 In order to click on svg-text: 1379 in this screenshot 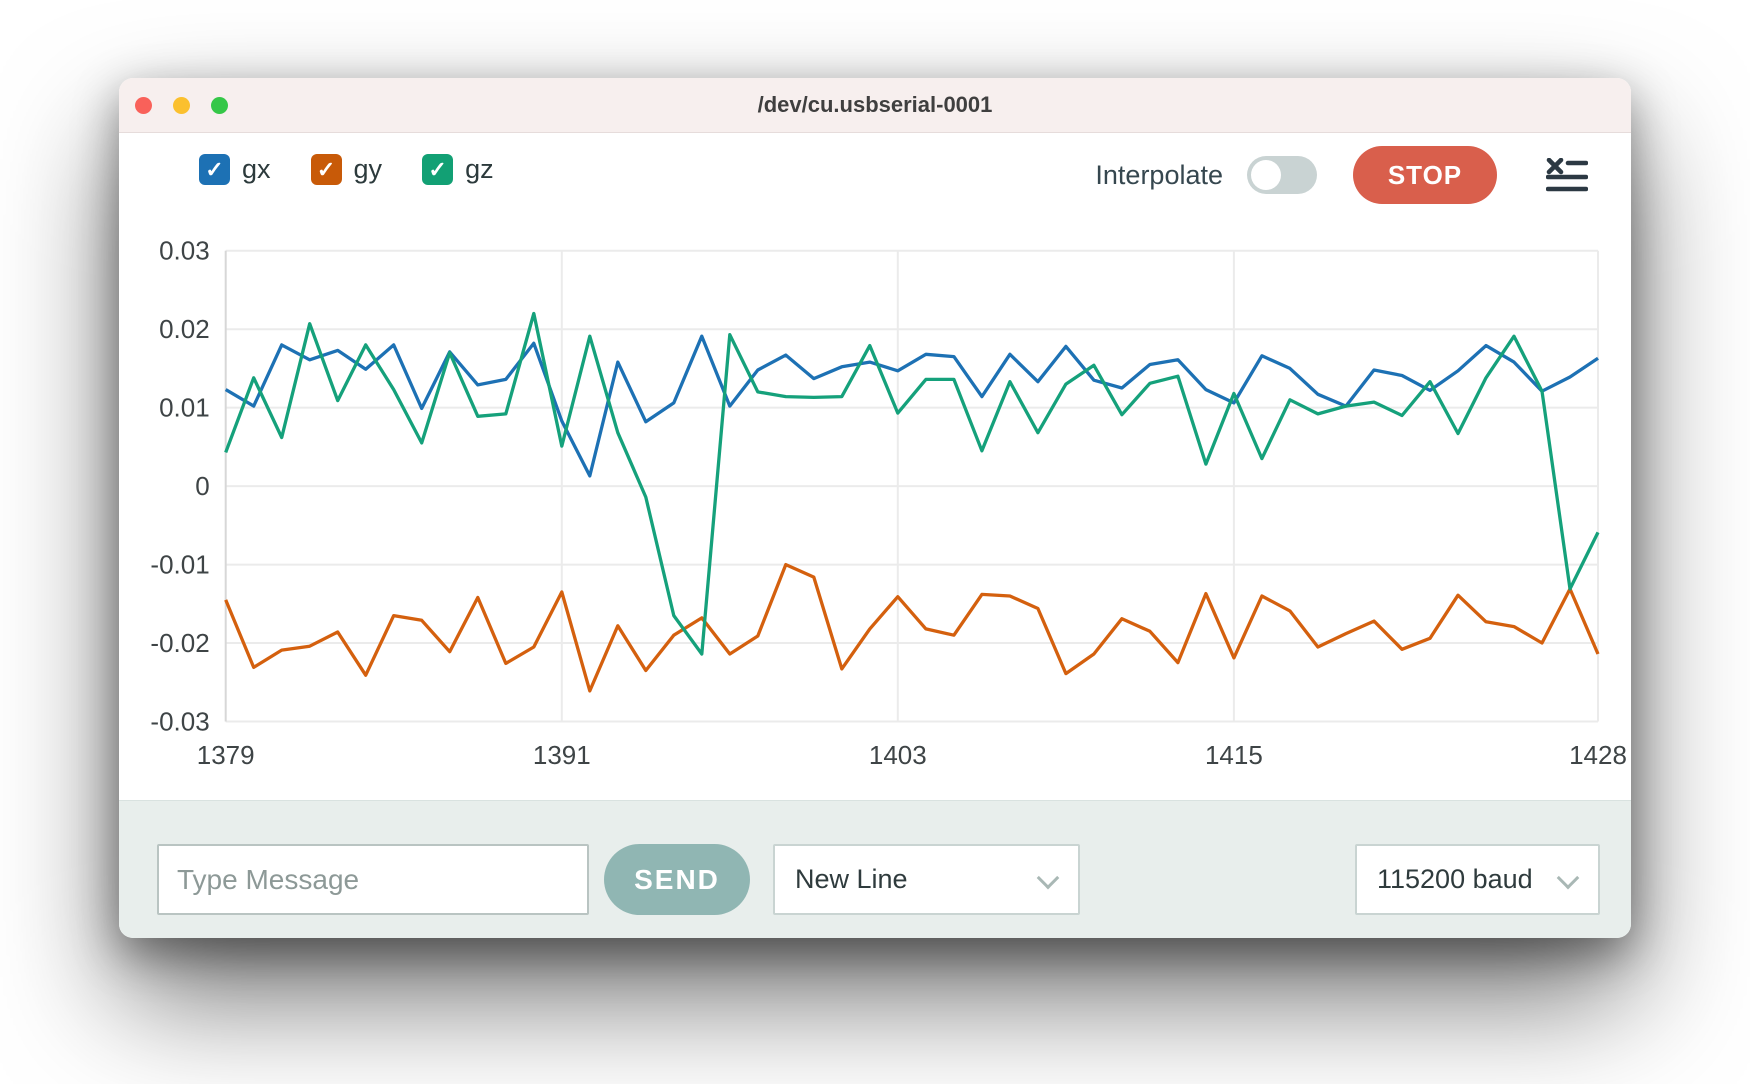, I will do `click(226, 755)`.